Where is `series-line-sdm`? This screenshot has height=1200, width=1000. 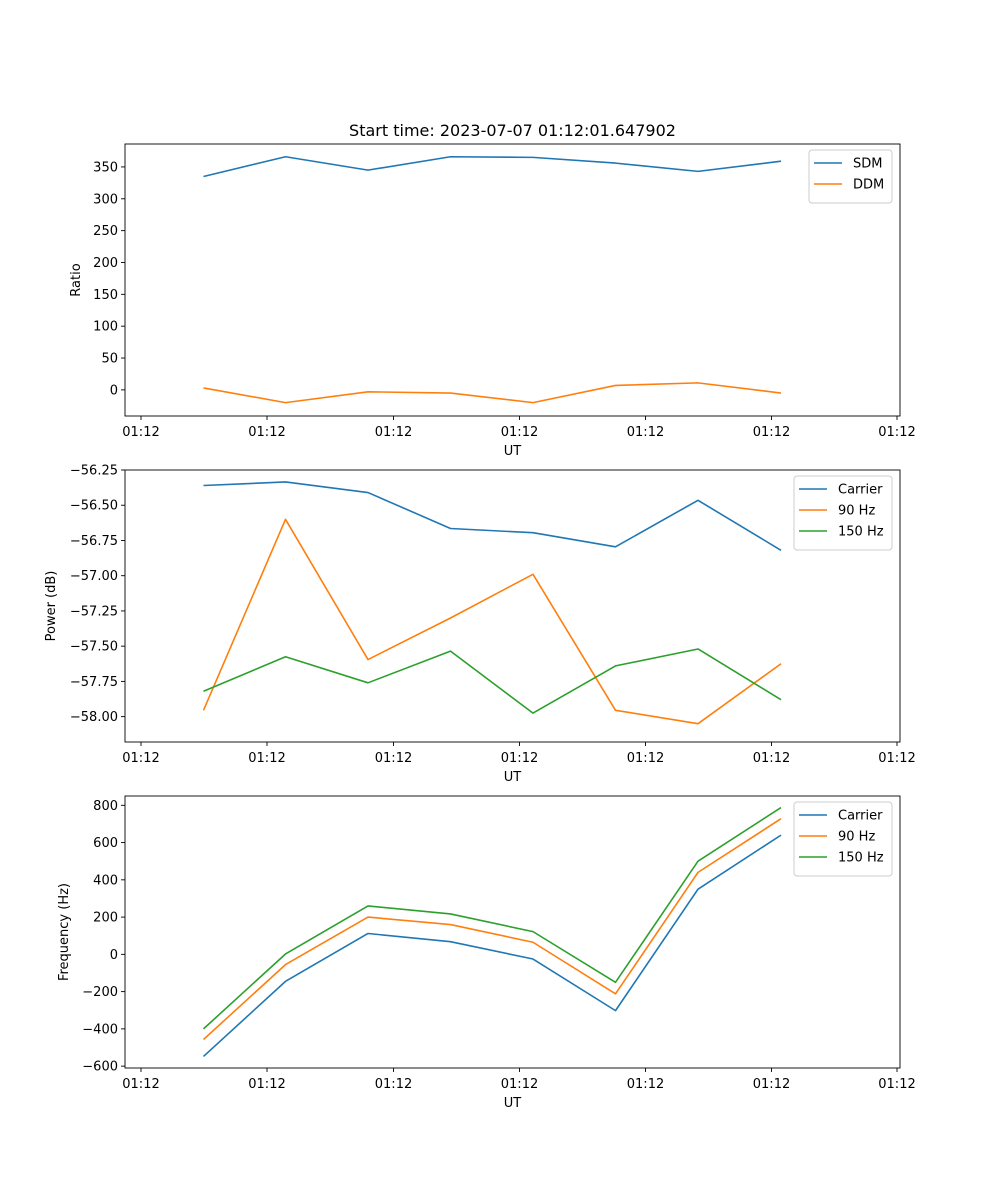 series-line-sdm is located at coordinates (492, 166).